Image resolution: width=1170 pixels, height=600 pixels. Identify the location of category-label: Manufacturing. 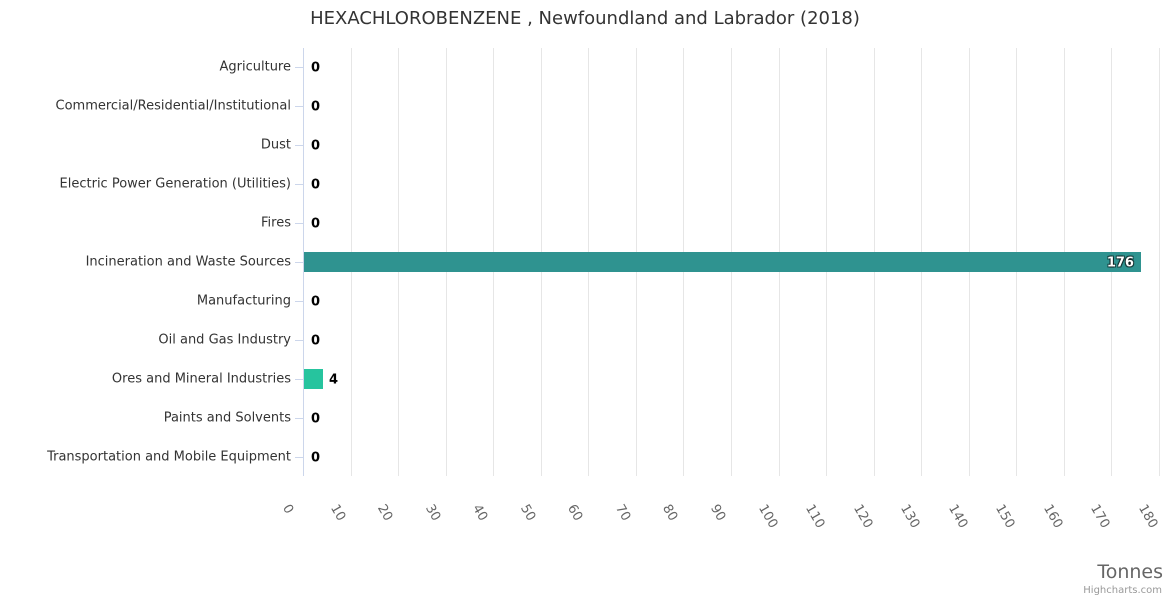
(243, 301).